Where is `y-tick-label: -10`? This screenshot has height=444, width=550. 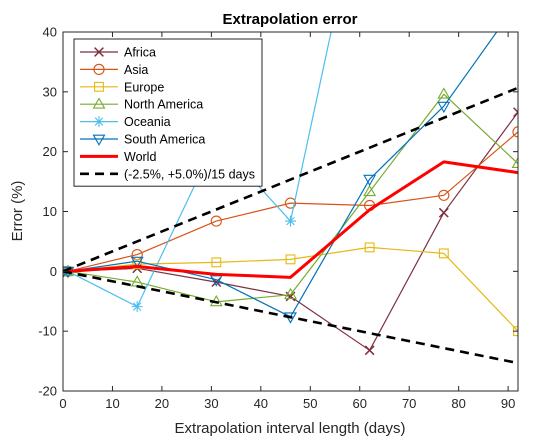
y-tick-label: -10 is located at coordinates (47, 331).